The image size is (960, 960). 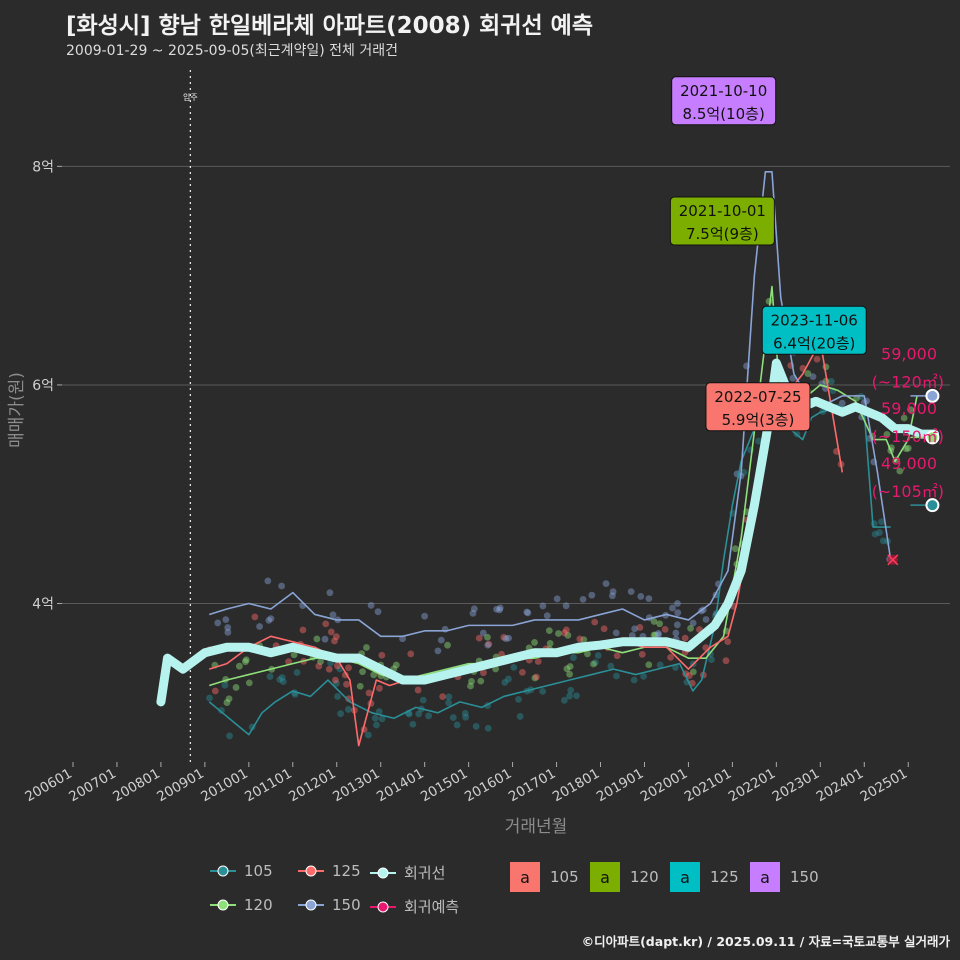 I want to click on legend-swatch-regression, so click(x=383, y=872).